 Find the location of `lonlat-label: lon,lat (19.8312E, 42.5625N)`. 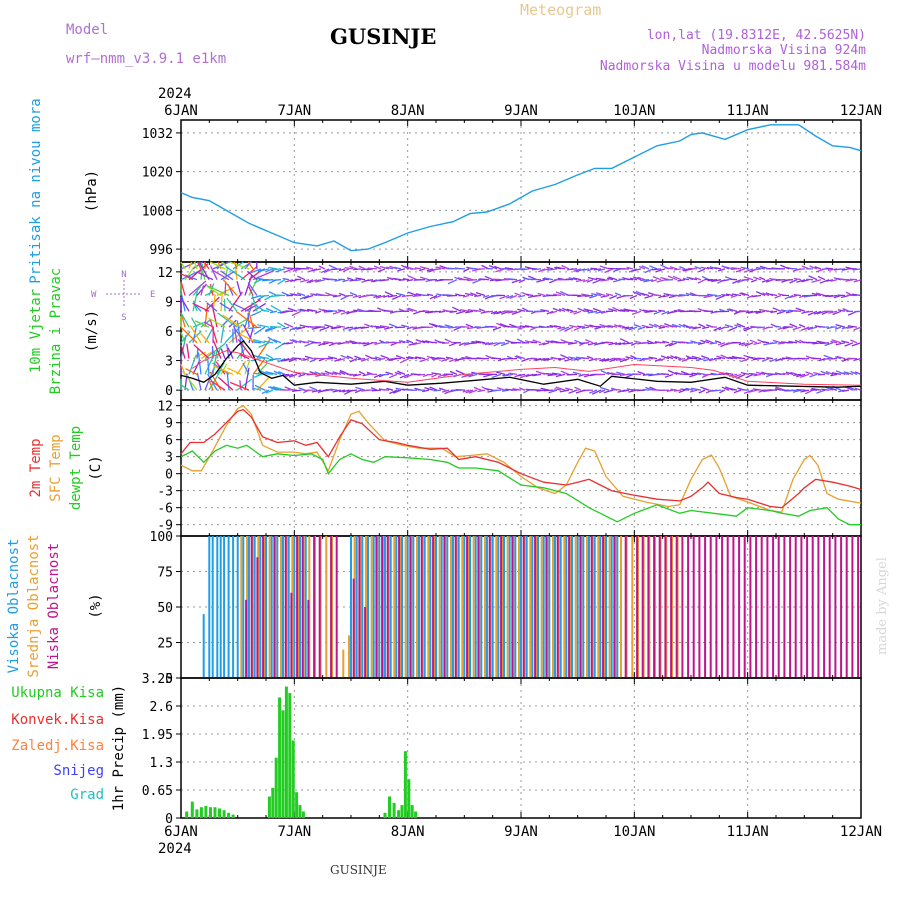

lonlat-label: lon,lat (19.8312E, 42.5625N) is located at coordinates (756, 35).